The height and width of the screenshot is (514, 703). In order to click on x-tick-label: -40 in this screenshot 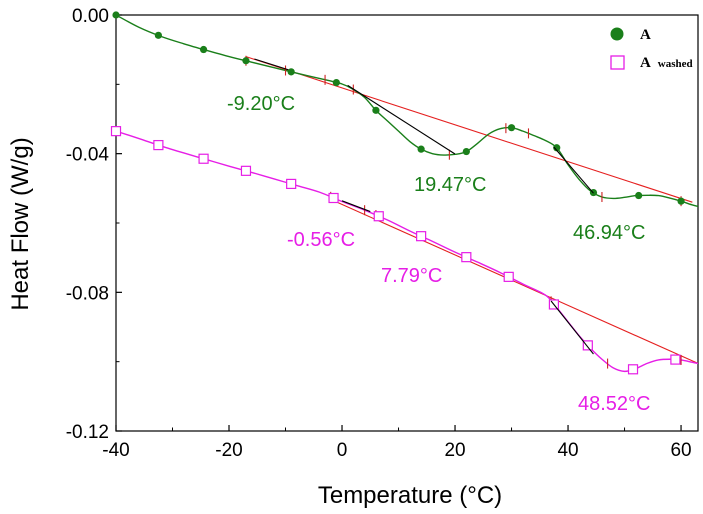, I will do `click(115, 450)`.